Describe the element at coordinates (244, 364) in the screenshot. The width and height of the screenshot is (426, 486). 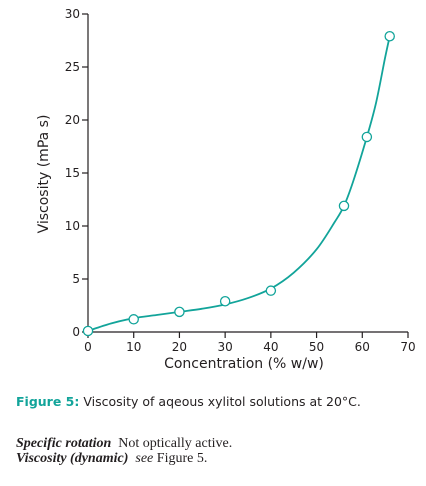
I see `x-axis-title: Concentration (% w/w)` at that location.